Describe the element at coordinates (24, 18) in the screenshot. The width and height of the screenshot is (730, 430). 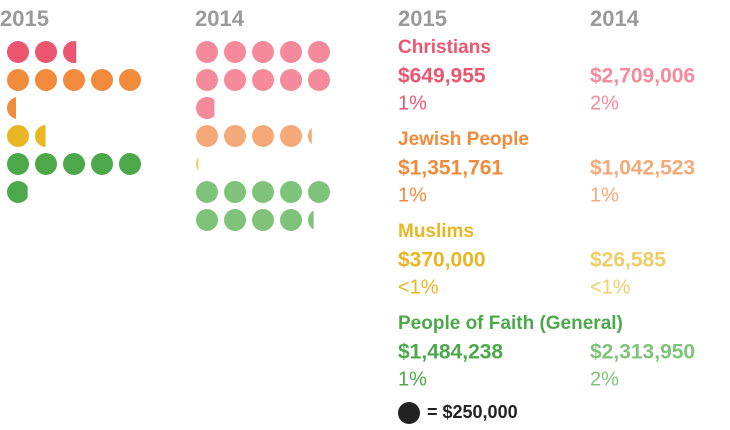
I see `dots-year-header: 2015` at that location.